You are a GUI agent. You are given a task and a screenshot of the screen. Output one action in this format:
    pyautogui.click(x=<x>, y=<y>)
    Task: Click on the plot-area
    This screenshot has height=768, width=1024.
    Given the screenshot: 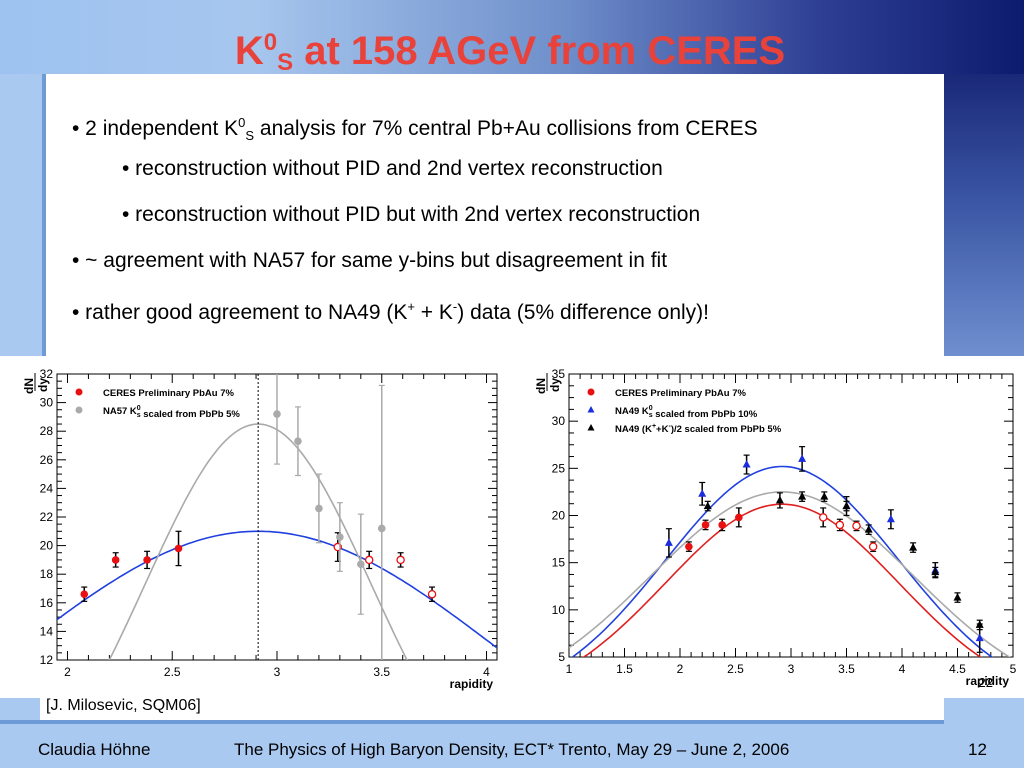 What is the action you would take?
    pyautogui.click(x=790, y=551)
    